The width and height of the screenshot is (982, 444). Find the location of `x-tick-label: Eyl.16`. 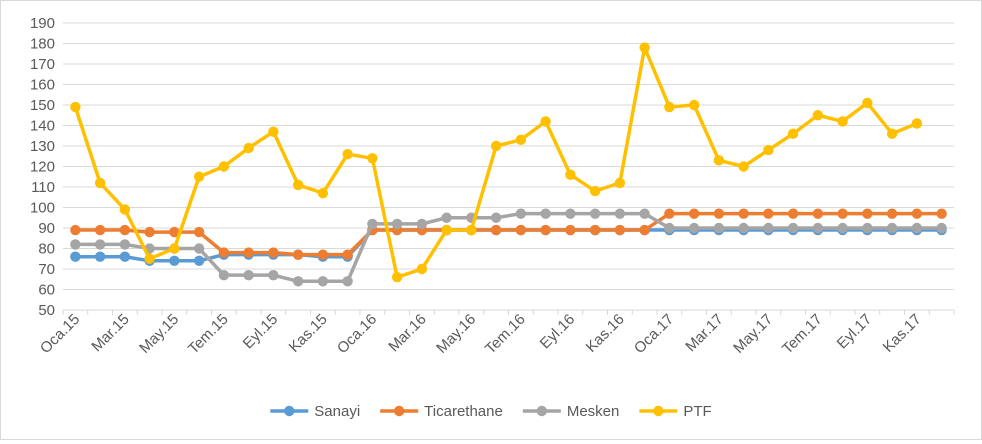

x-tick-label: Eyl.16 is located at coordinates (558, 332).